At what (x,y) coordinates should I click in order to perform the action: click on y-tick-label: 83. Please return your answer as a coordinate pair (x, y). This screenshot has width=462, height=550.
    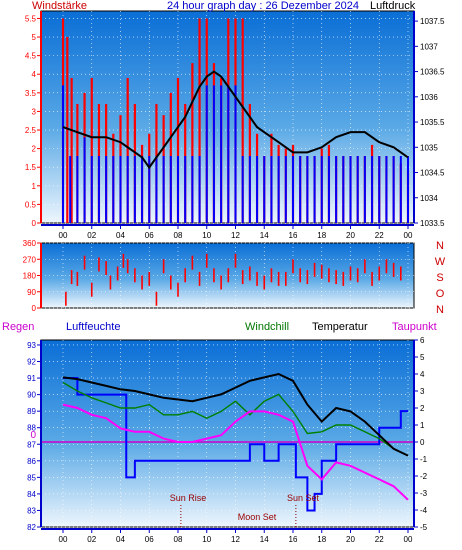
    Looking at the image, I should click on (31, 510).